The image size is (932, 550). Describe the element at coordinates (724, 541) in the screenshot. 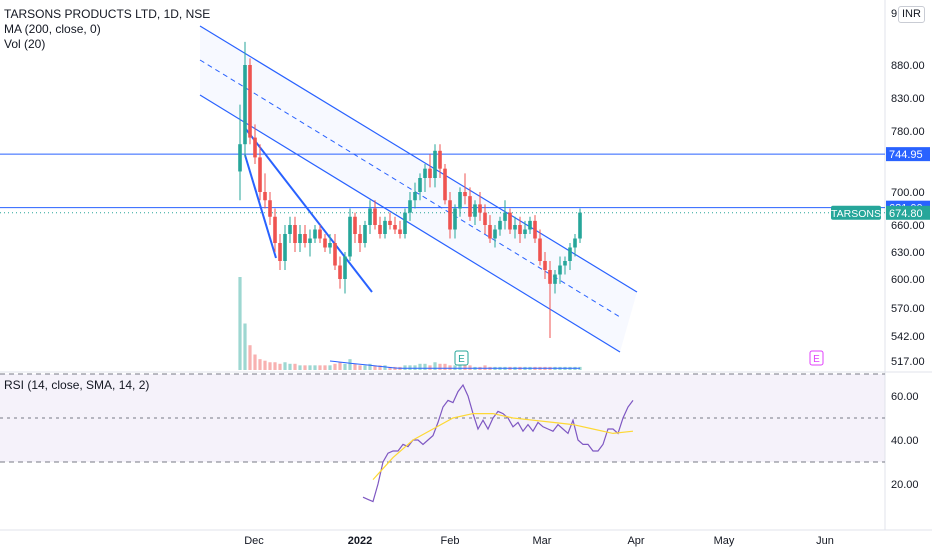

I see `time-tick-label: May` at that location.